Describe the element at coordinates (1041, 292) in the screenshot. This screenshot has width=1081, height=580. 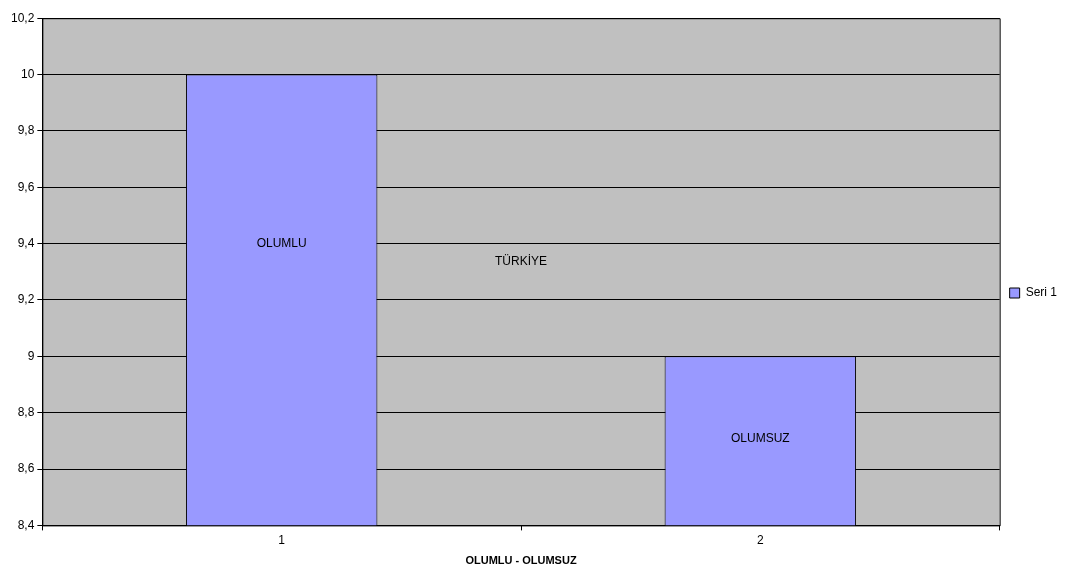
I see `legend-label: Seri 1` at that location.